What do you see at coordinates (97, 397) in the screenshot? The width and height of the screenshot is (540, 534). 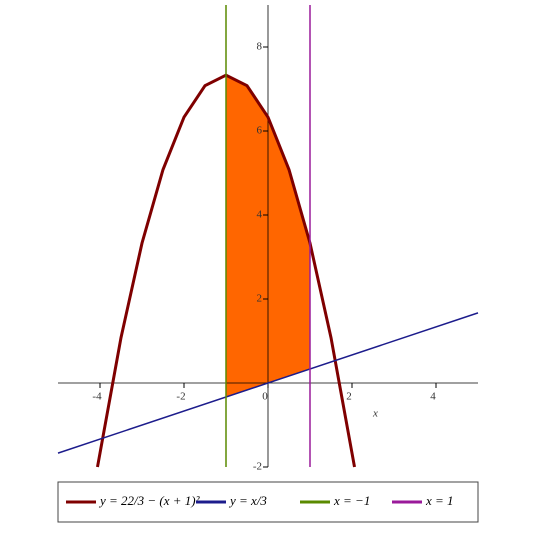 I see `x-tick-label: -4` at bounding box center [97, 397].